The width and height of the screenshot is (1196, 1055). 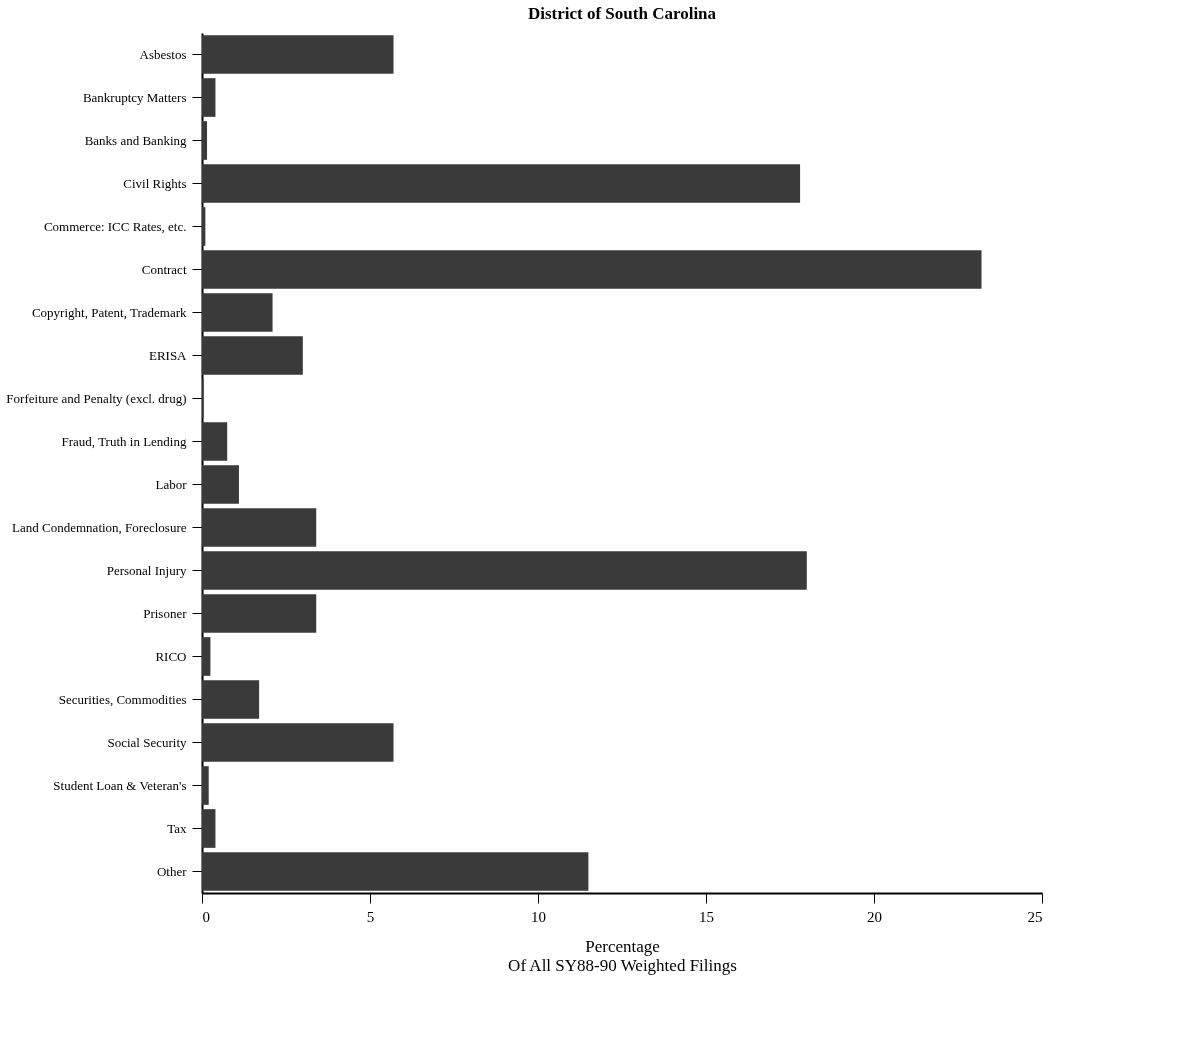 I want to click on x-tick-label: 25, so click(x=1035, y=916).